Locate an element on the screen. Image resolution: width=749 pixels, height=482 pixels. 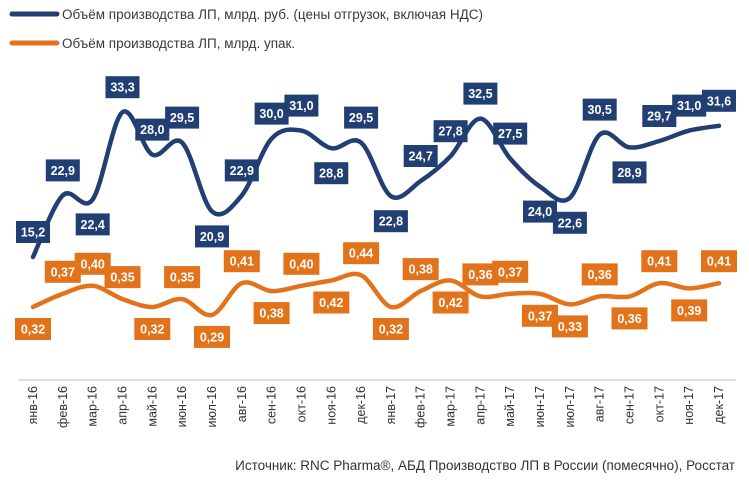
upak-data-label-text: 0,32 is located at coordinates (391, 330).